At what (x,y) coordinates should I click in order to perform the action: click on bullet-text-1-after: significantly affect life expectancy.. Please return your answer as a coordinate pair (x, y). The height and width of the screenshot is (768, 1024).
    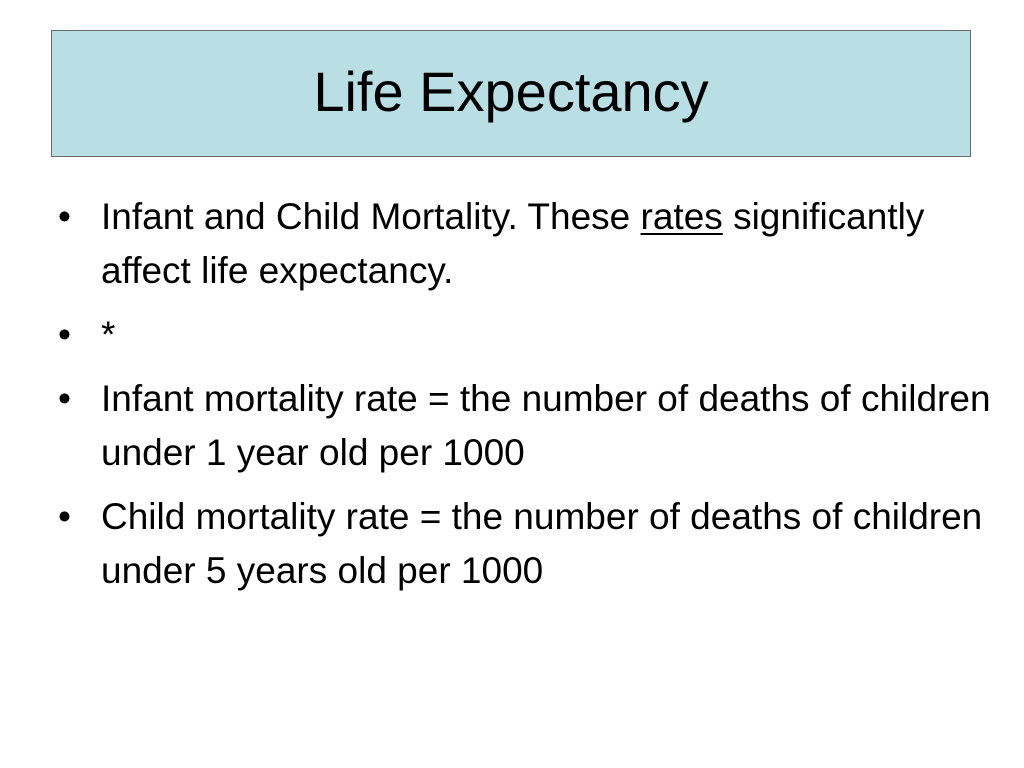
    Looking at the image, I should click on (513, 243).